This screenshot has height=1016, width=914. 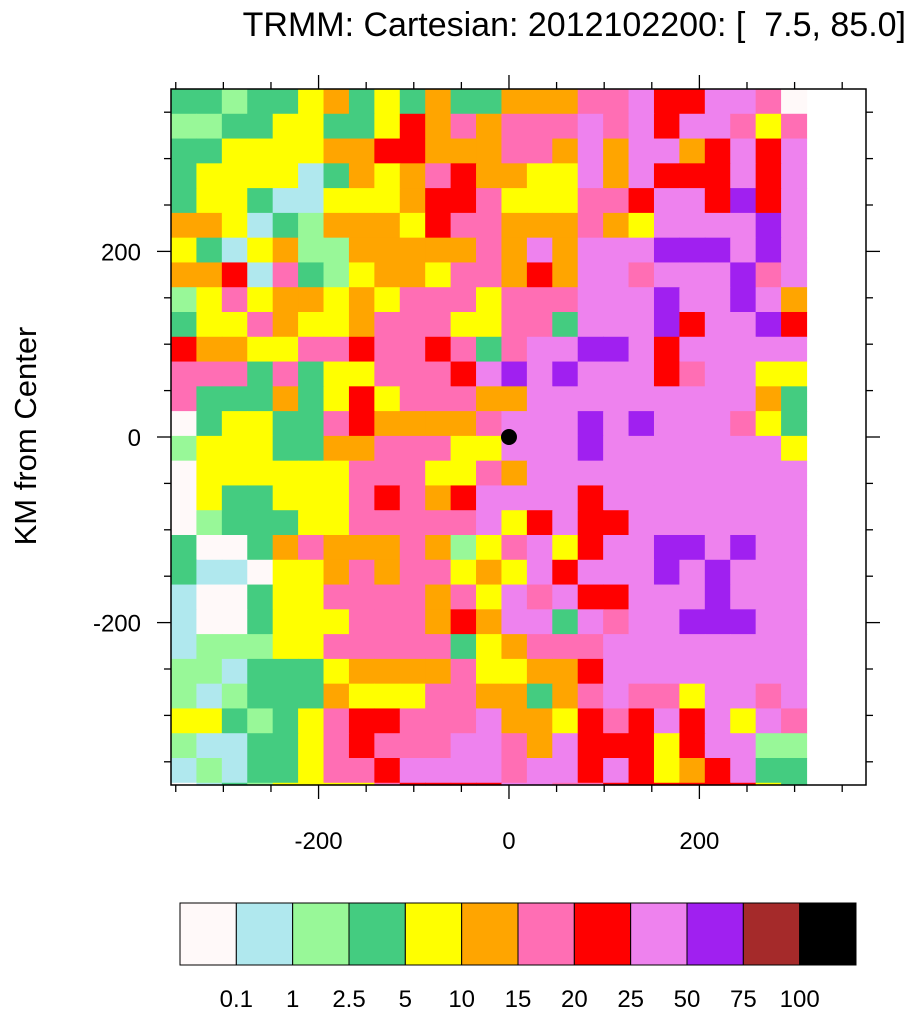 I want to click on colorbar, so click(x=518, y=934).